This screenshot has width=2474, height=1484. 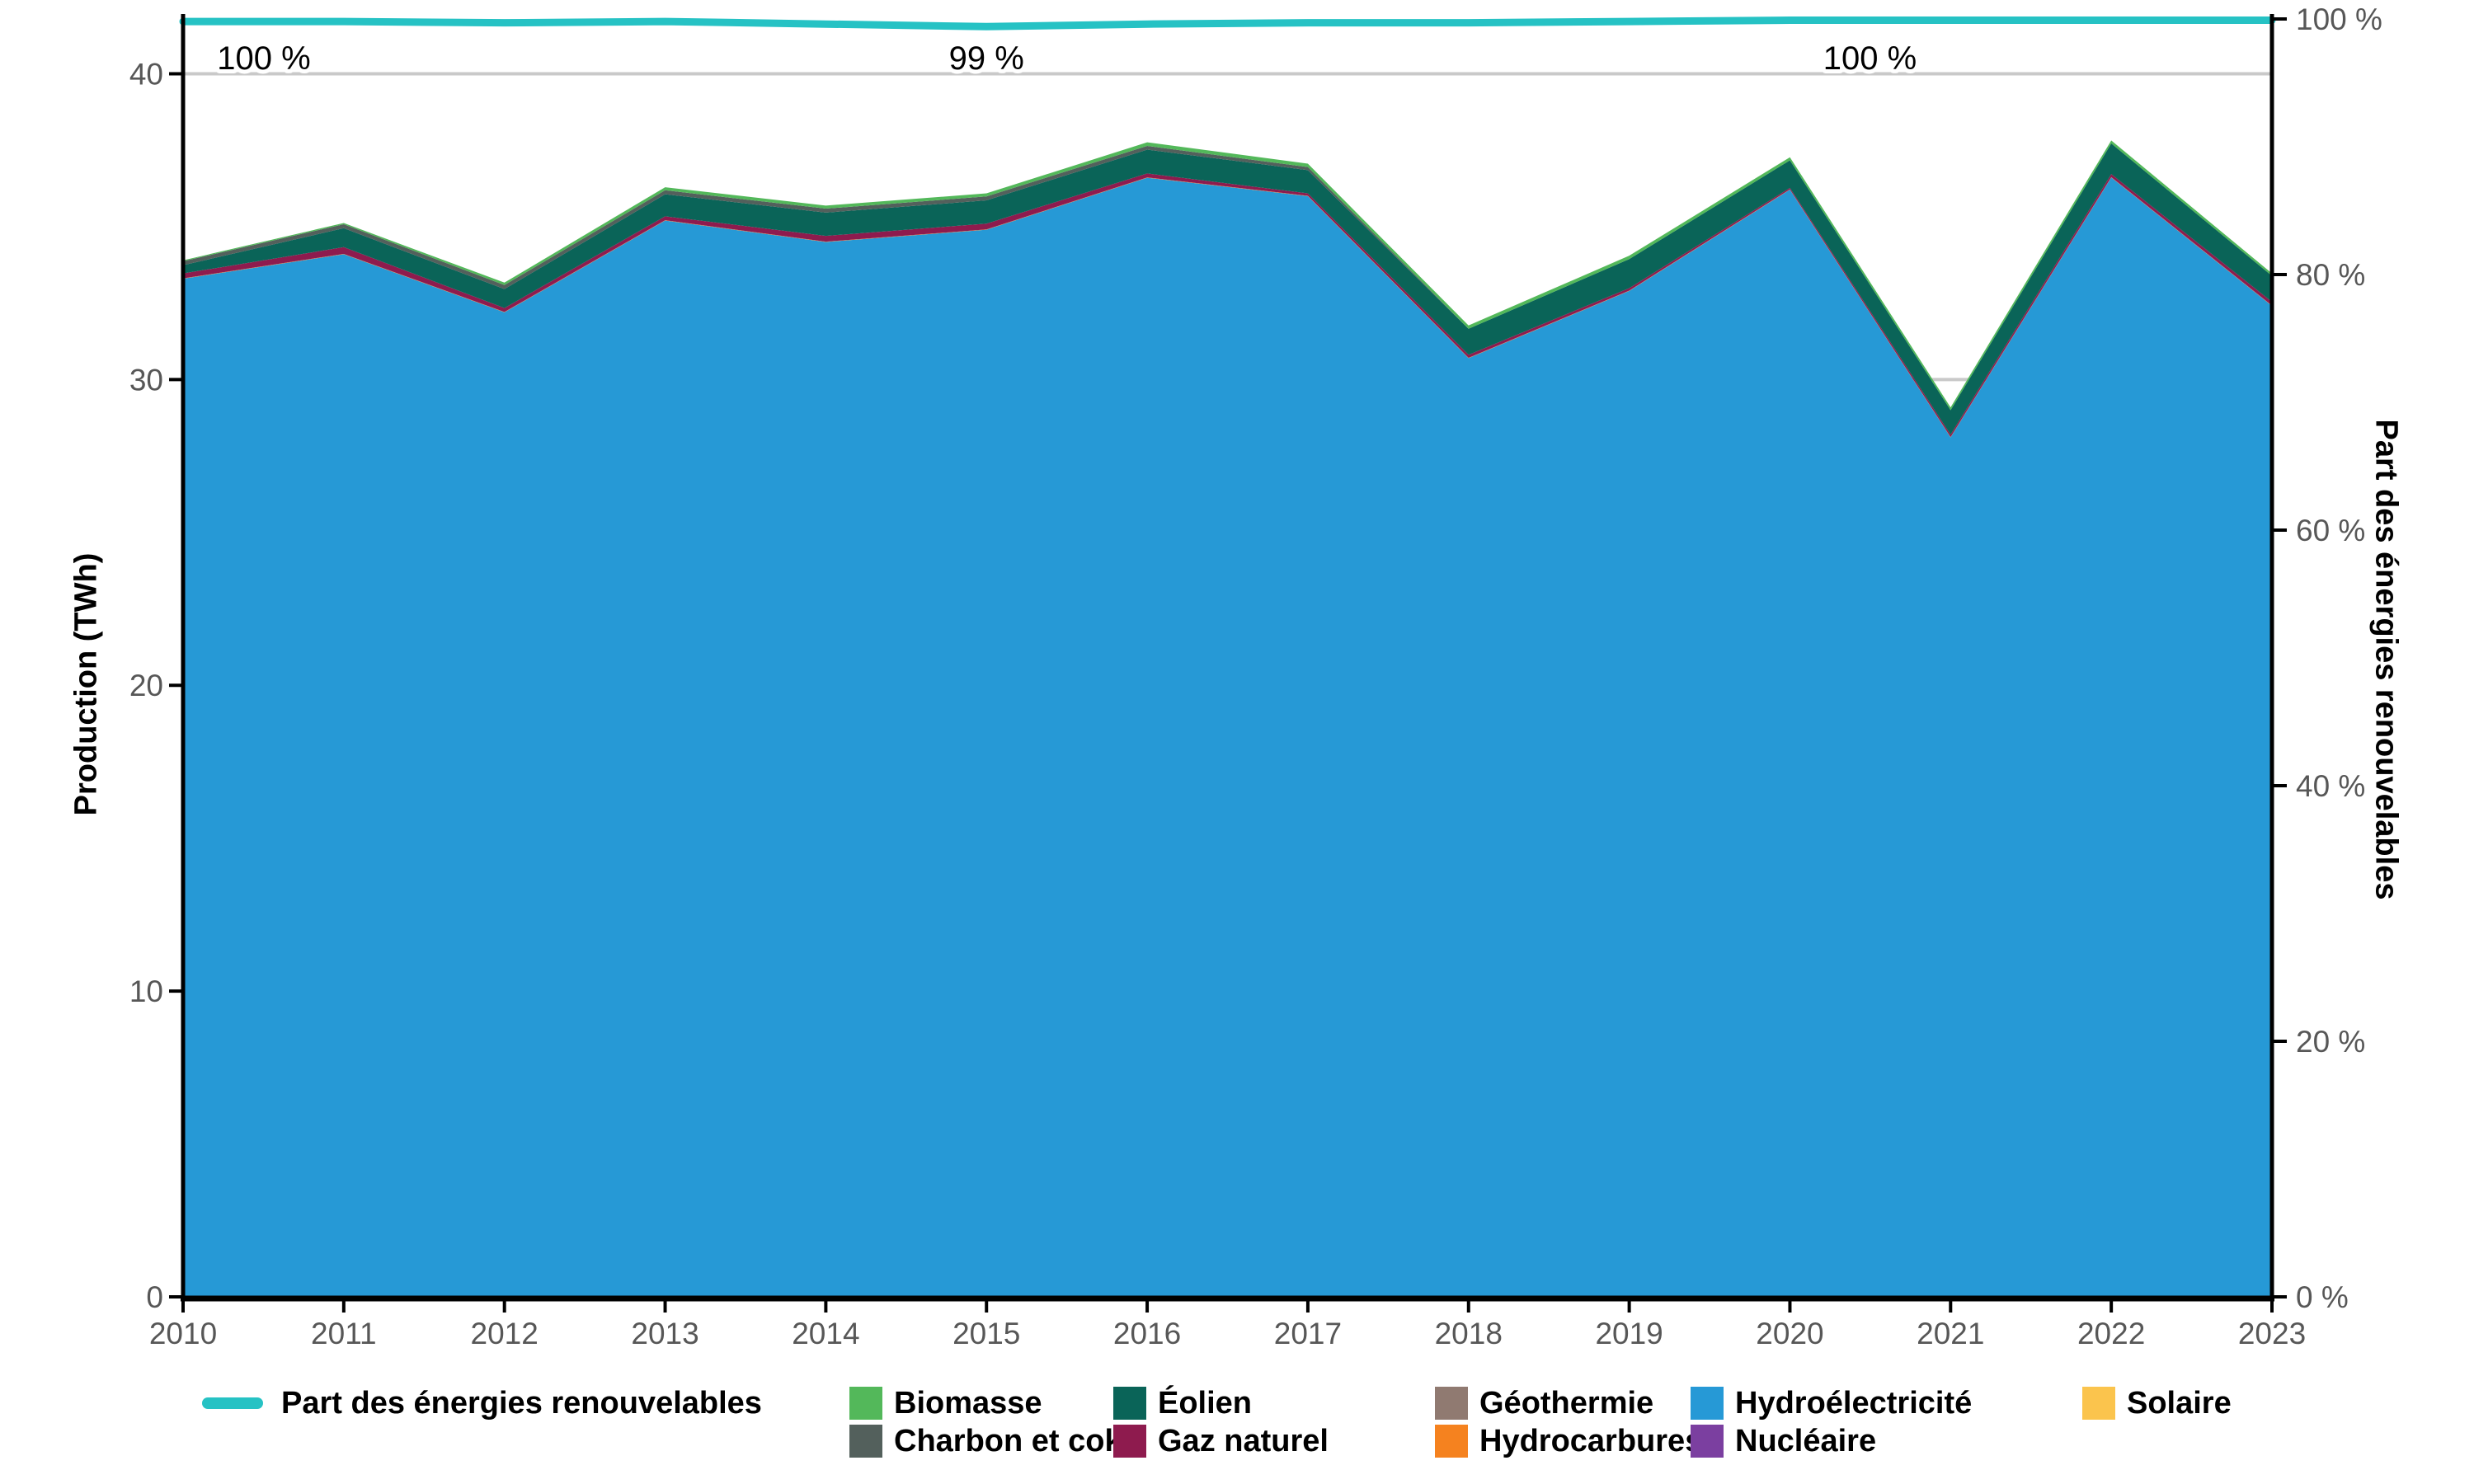 I want to click on left-tick-label-20: 20, so click(x=146, y=685).